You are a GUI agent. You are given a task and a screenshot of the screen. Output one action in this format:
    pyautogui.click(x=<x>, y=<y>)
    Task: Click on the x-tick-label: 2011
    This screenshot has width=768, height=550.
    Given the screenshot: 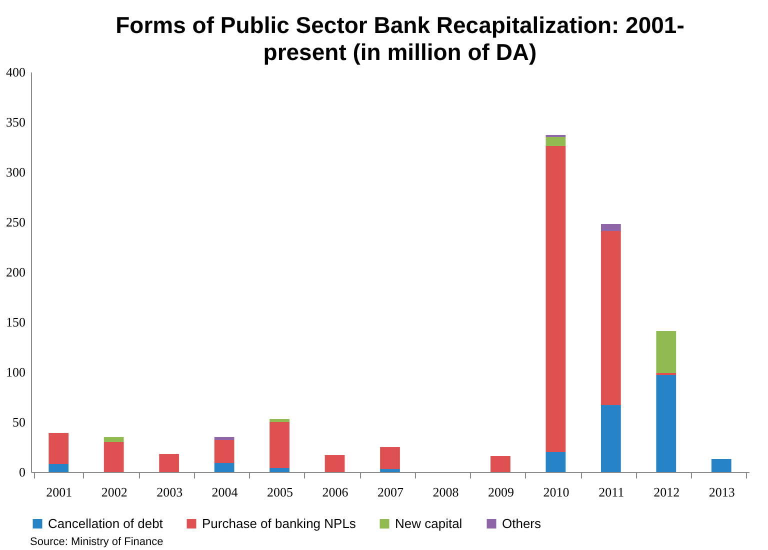 What is the action you would take?
    pyautogui.click(x=611, y=492)
    